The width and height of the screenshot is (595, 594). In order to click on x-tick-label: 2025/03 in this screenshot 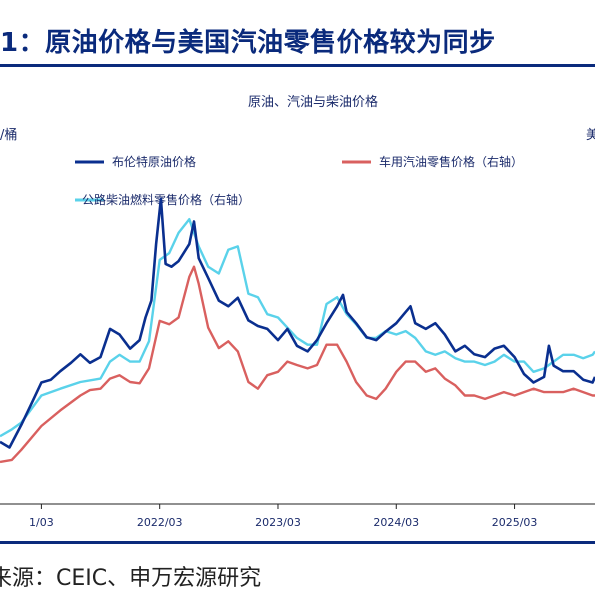, I will do `click(515, 522)`.